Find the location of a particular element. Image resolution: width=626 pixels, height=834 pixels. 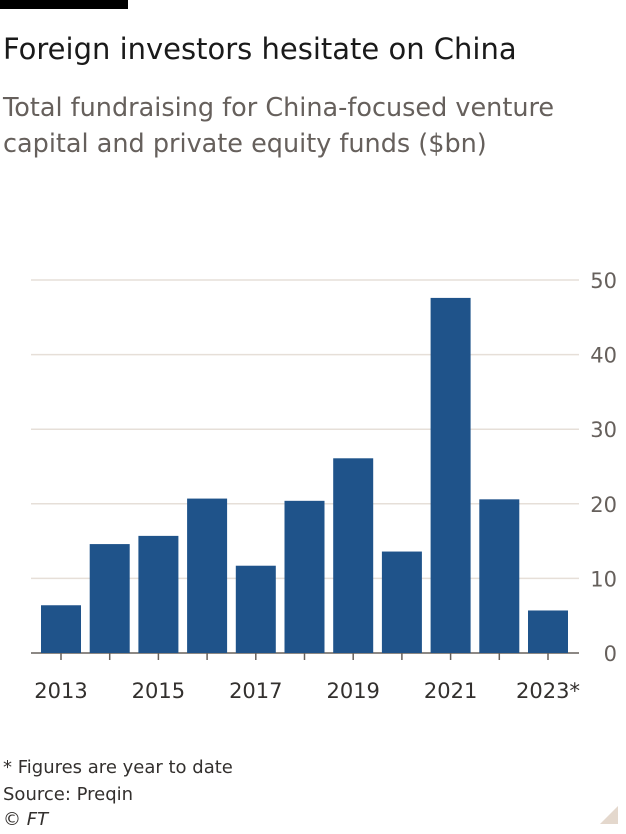

footnote: * Figures are year to date is located at coordinates (118, 767).